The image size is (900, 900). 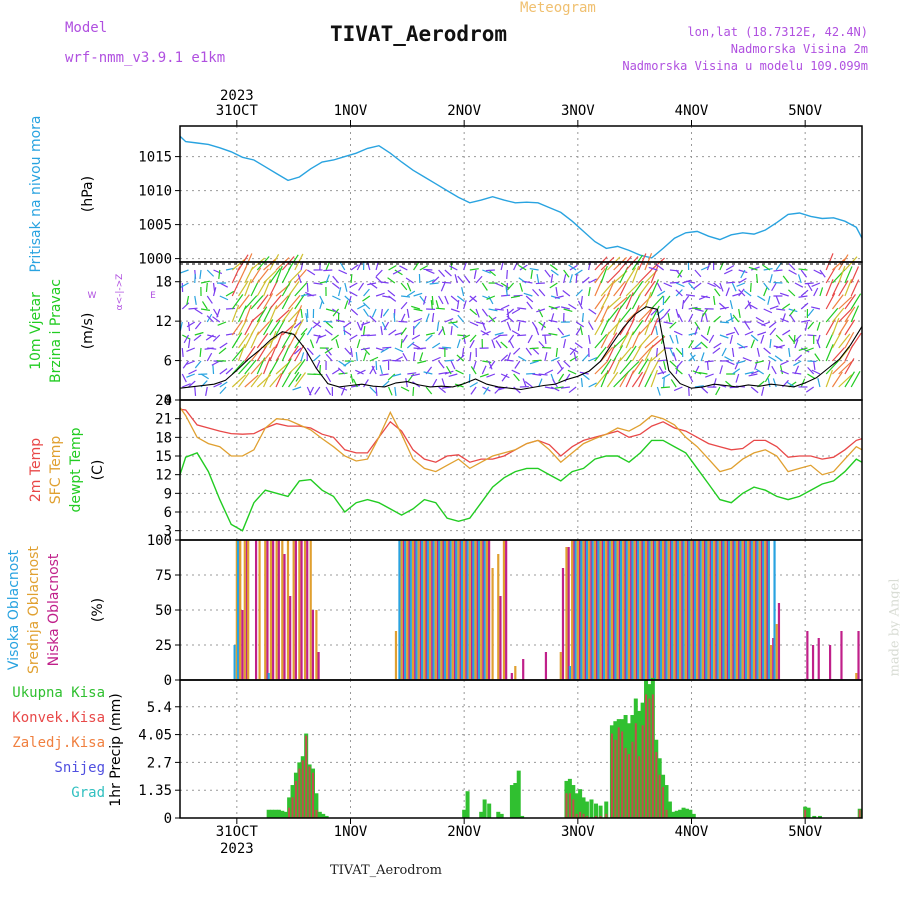 I want to click on wind-compass-ns: α<-|->Z, so click(x=120, y=292).